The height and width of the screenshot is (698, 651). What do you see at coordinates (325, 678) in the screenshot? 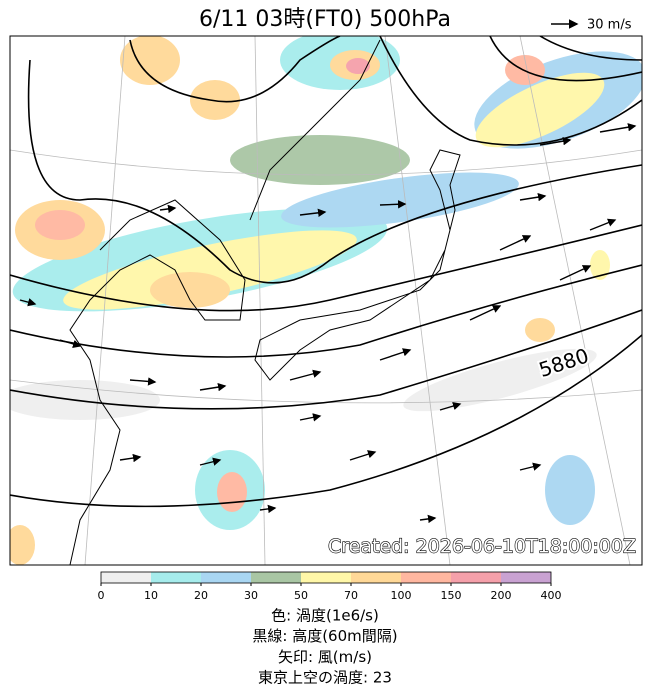
I see `caption-line: 東京上空の渦度: 23` at bounding box center [325, 678].